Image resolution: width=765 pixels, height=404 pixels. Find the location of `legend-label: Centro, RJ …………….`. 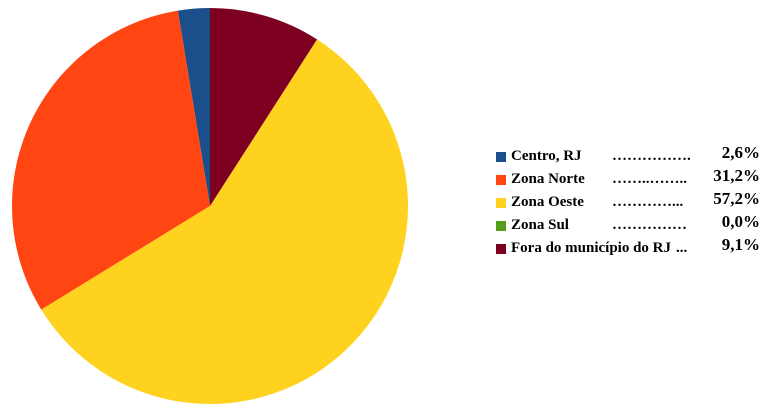

legend-label: Centro, RJ ……………. is located at coordinates (601, 156).